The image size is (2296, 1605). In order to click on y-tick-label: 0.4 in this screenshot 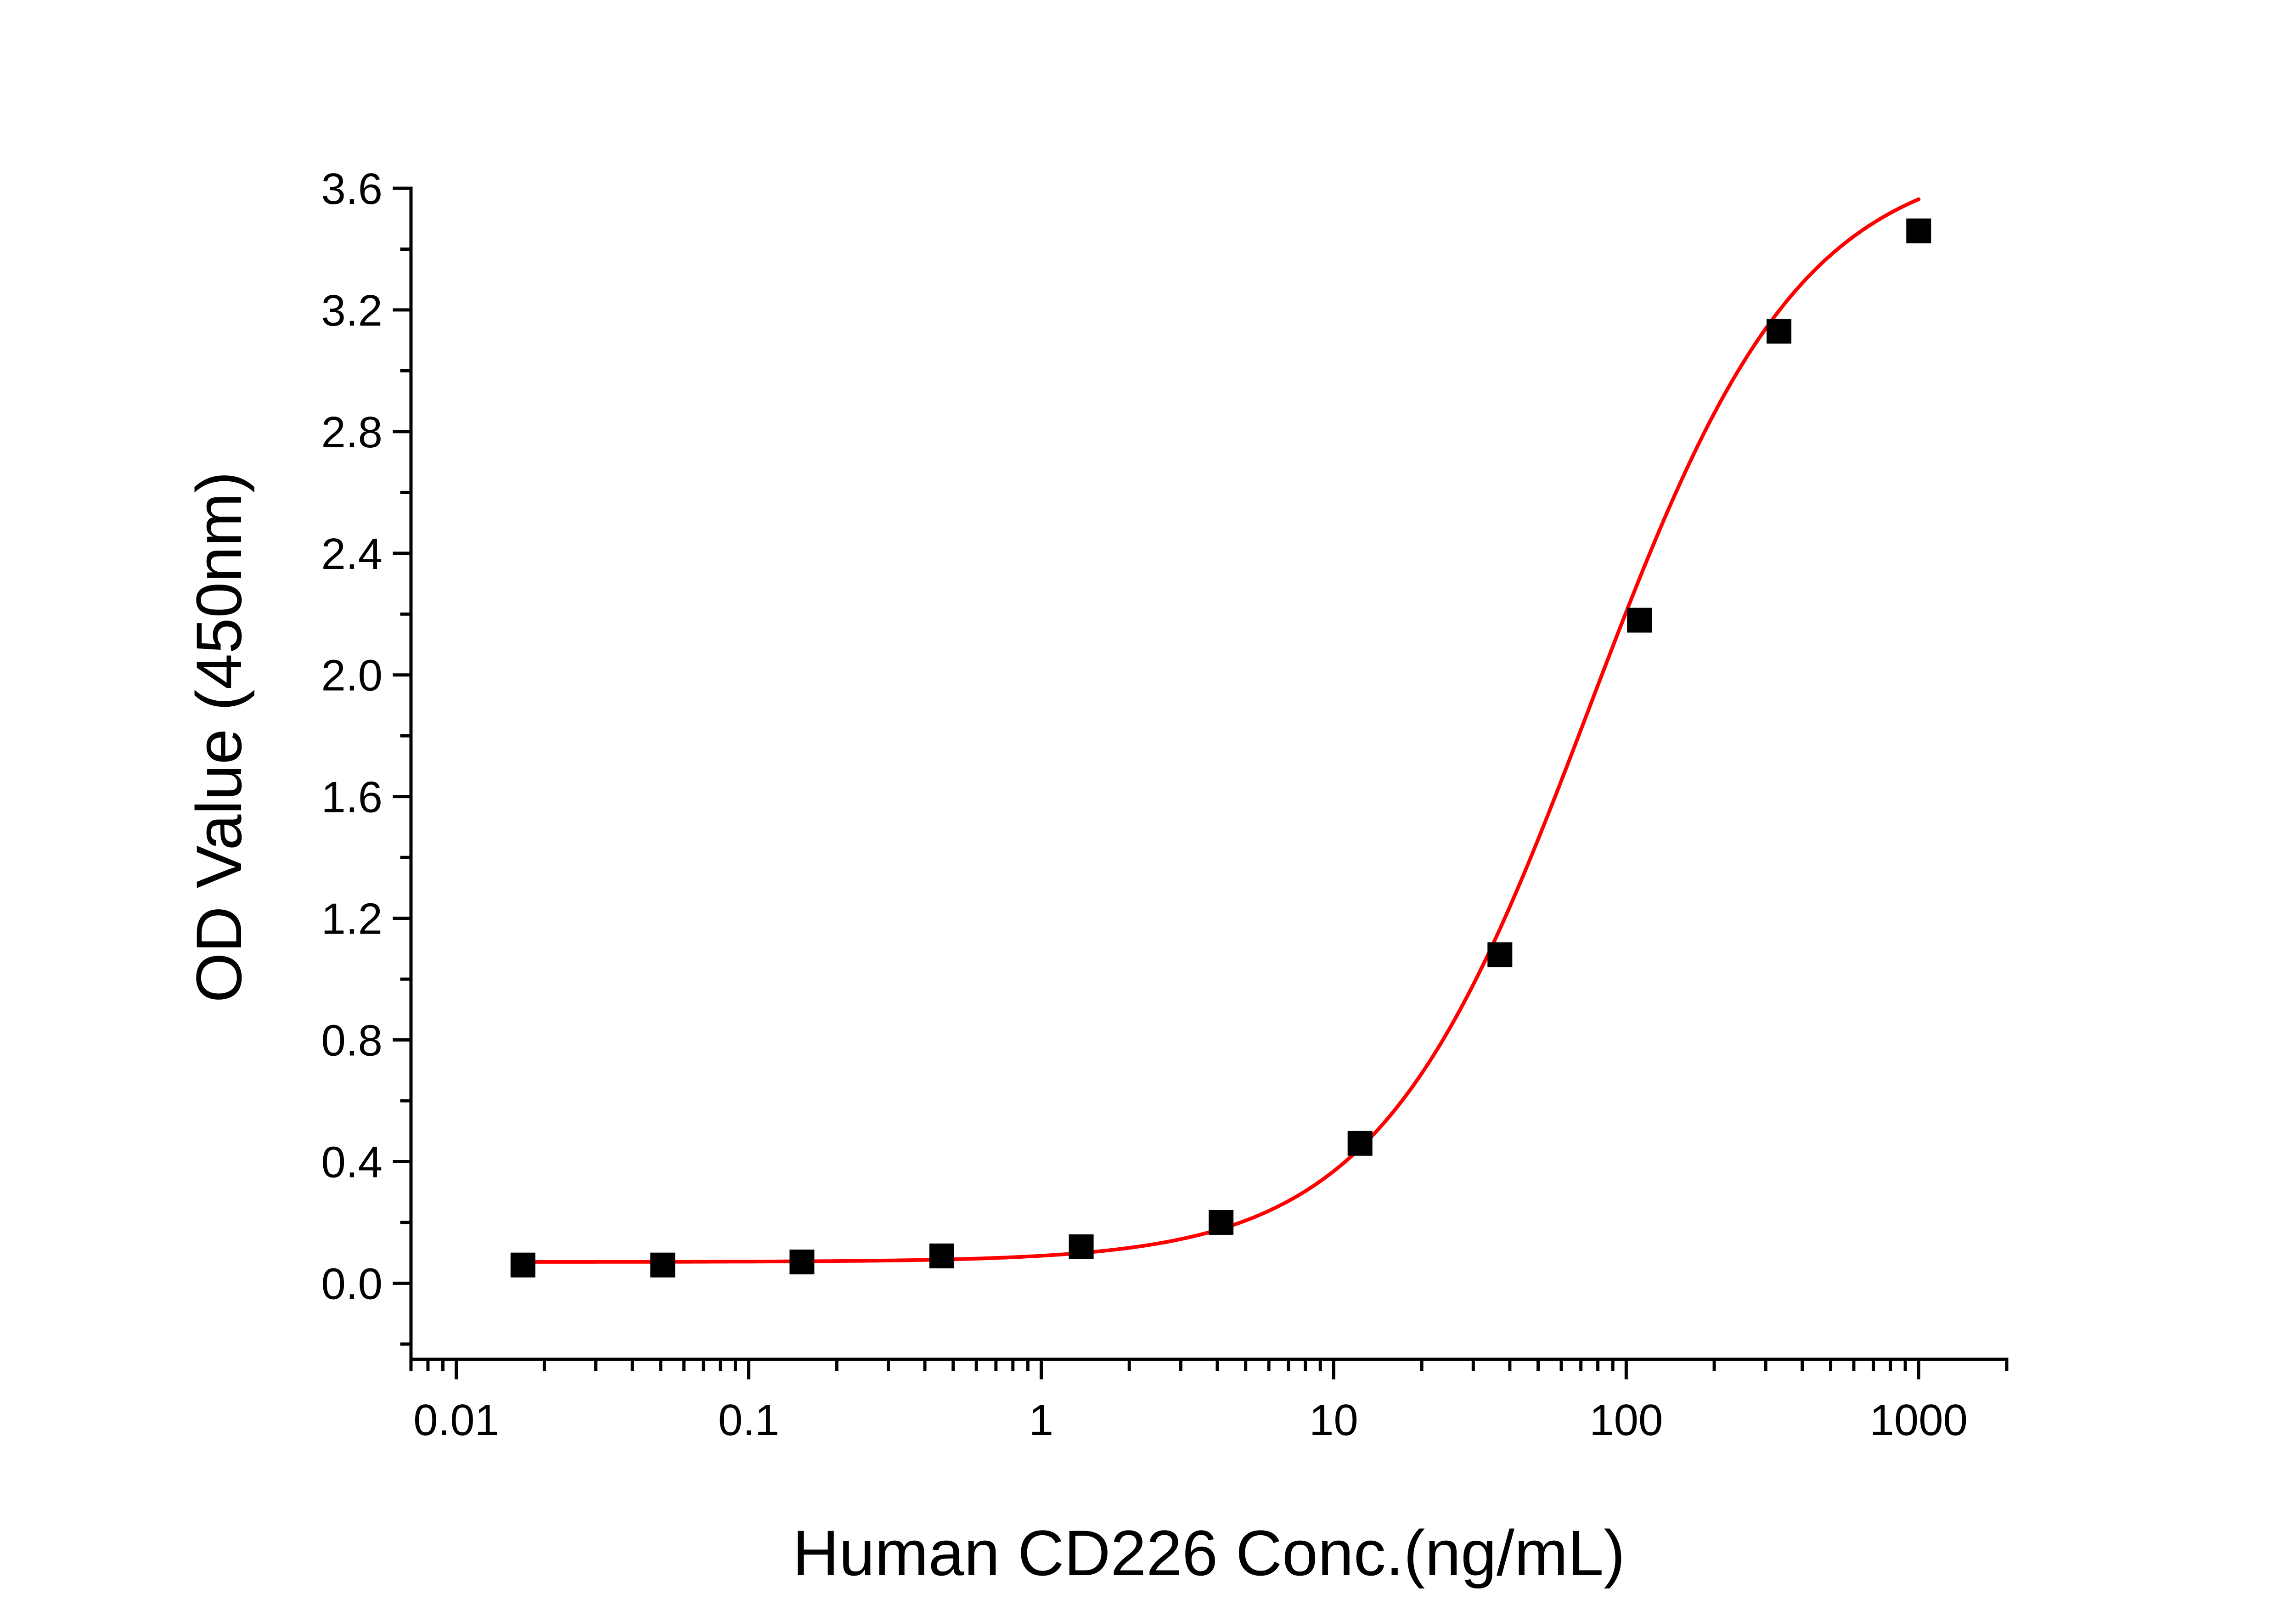, I will do `click(352, 1162)`.